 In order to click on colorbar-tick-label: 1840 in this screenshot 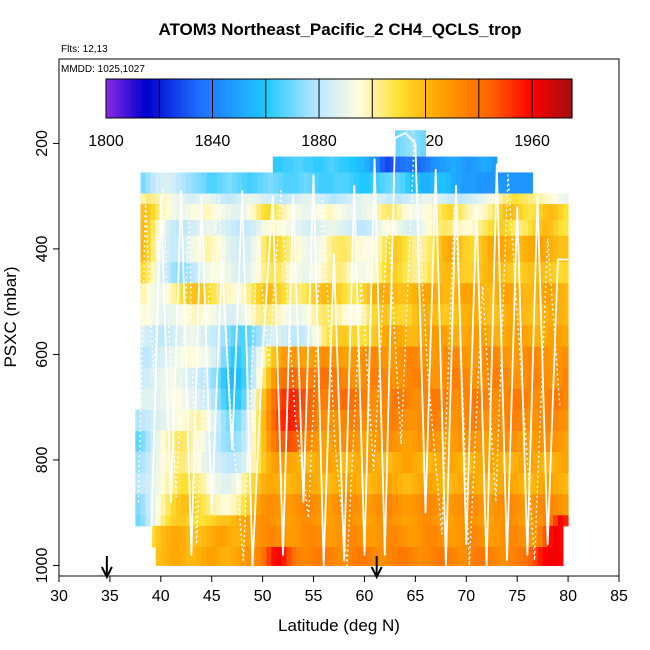, I will do `click(213, 141)`.